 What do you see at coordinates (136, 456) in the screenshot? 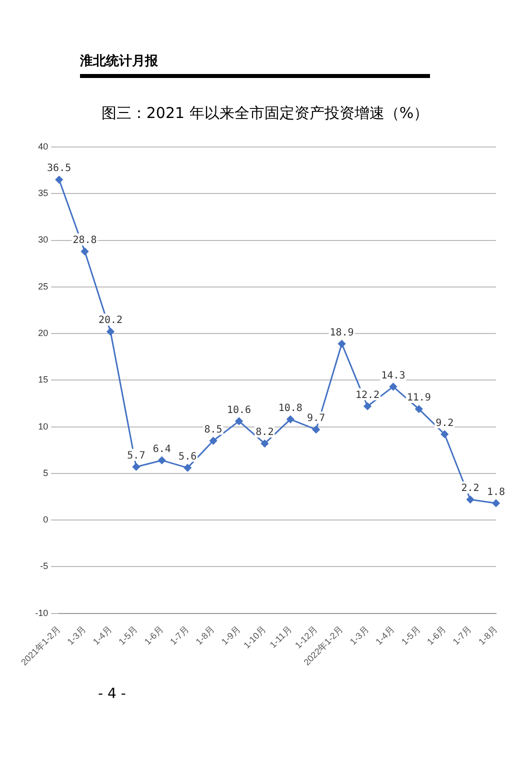
I see `text: 5.7` at bounding box center [136, 456].